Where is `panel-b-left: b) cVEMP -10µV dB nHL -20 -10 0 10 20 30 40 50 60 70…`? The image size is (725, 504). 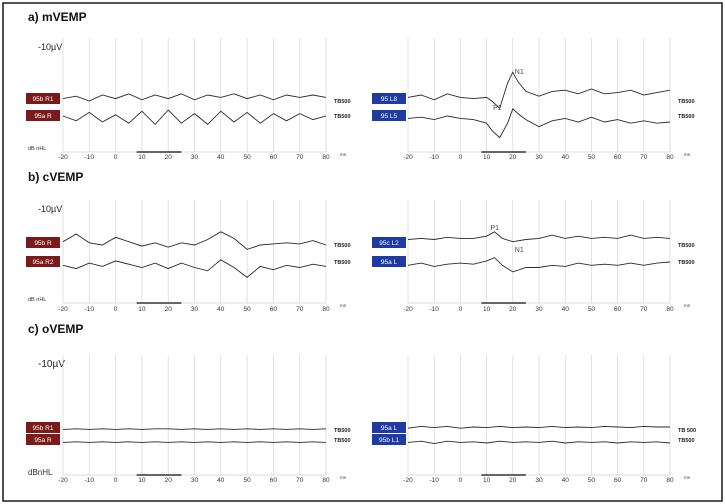
panel-b-left: b) cVEMP -10µV dB nHL -20 -10 0 10 20 30 40 50 60 70… is located at coordinates (188, 241).